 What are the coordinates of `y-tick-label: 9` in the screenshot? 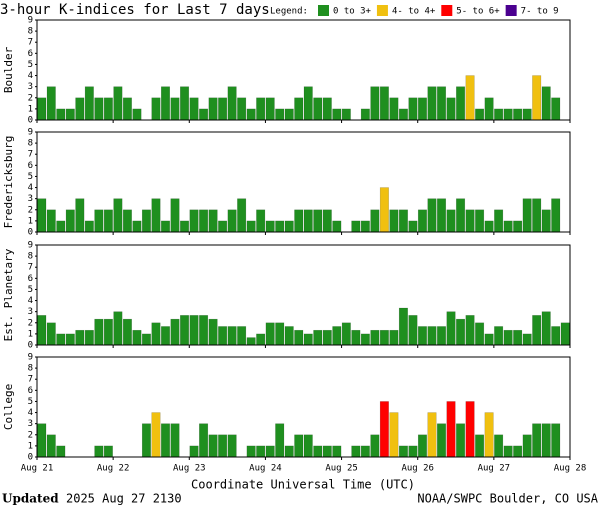 It's located at (30, 133).